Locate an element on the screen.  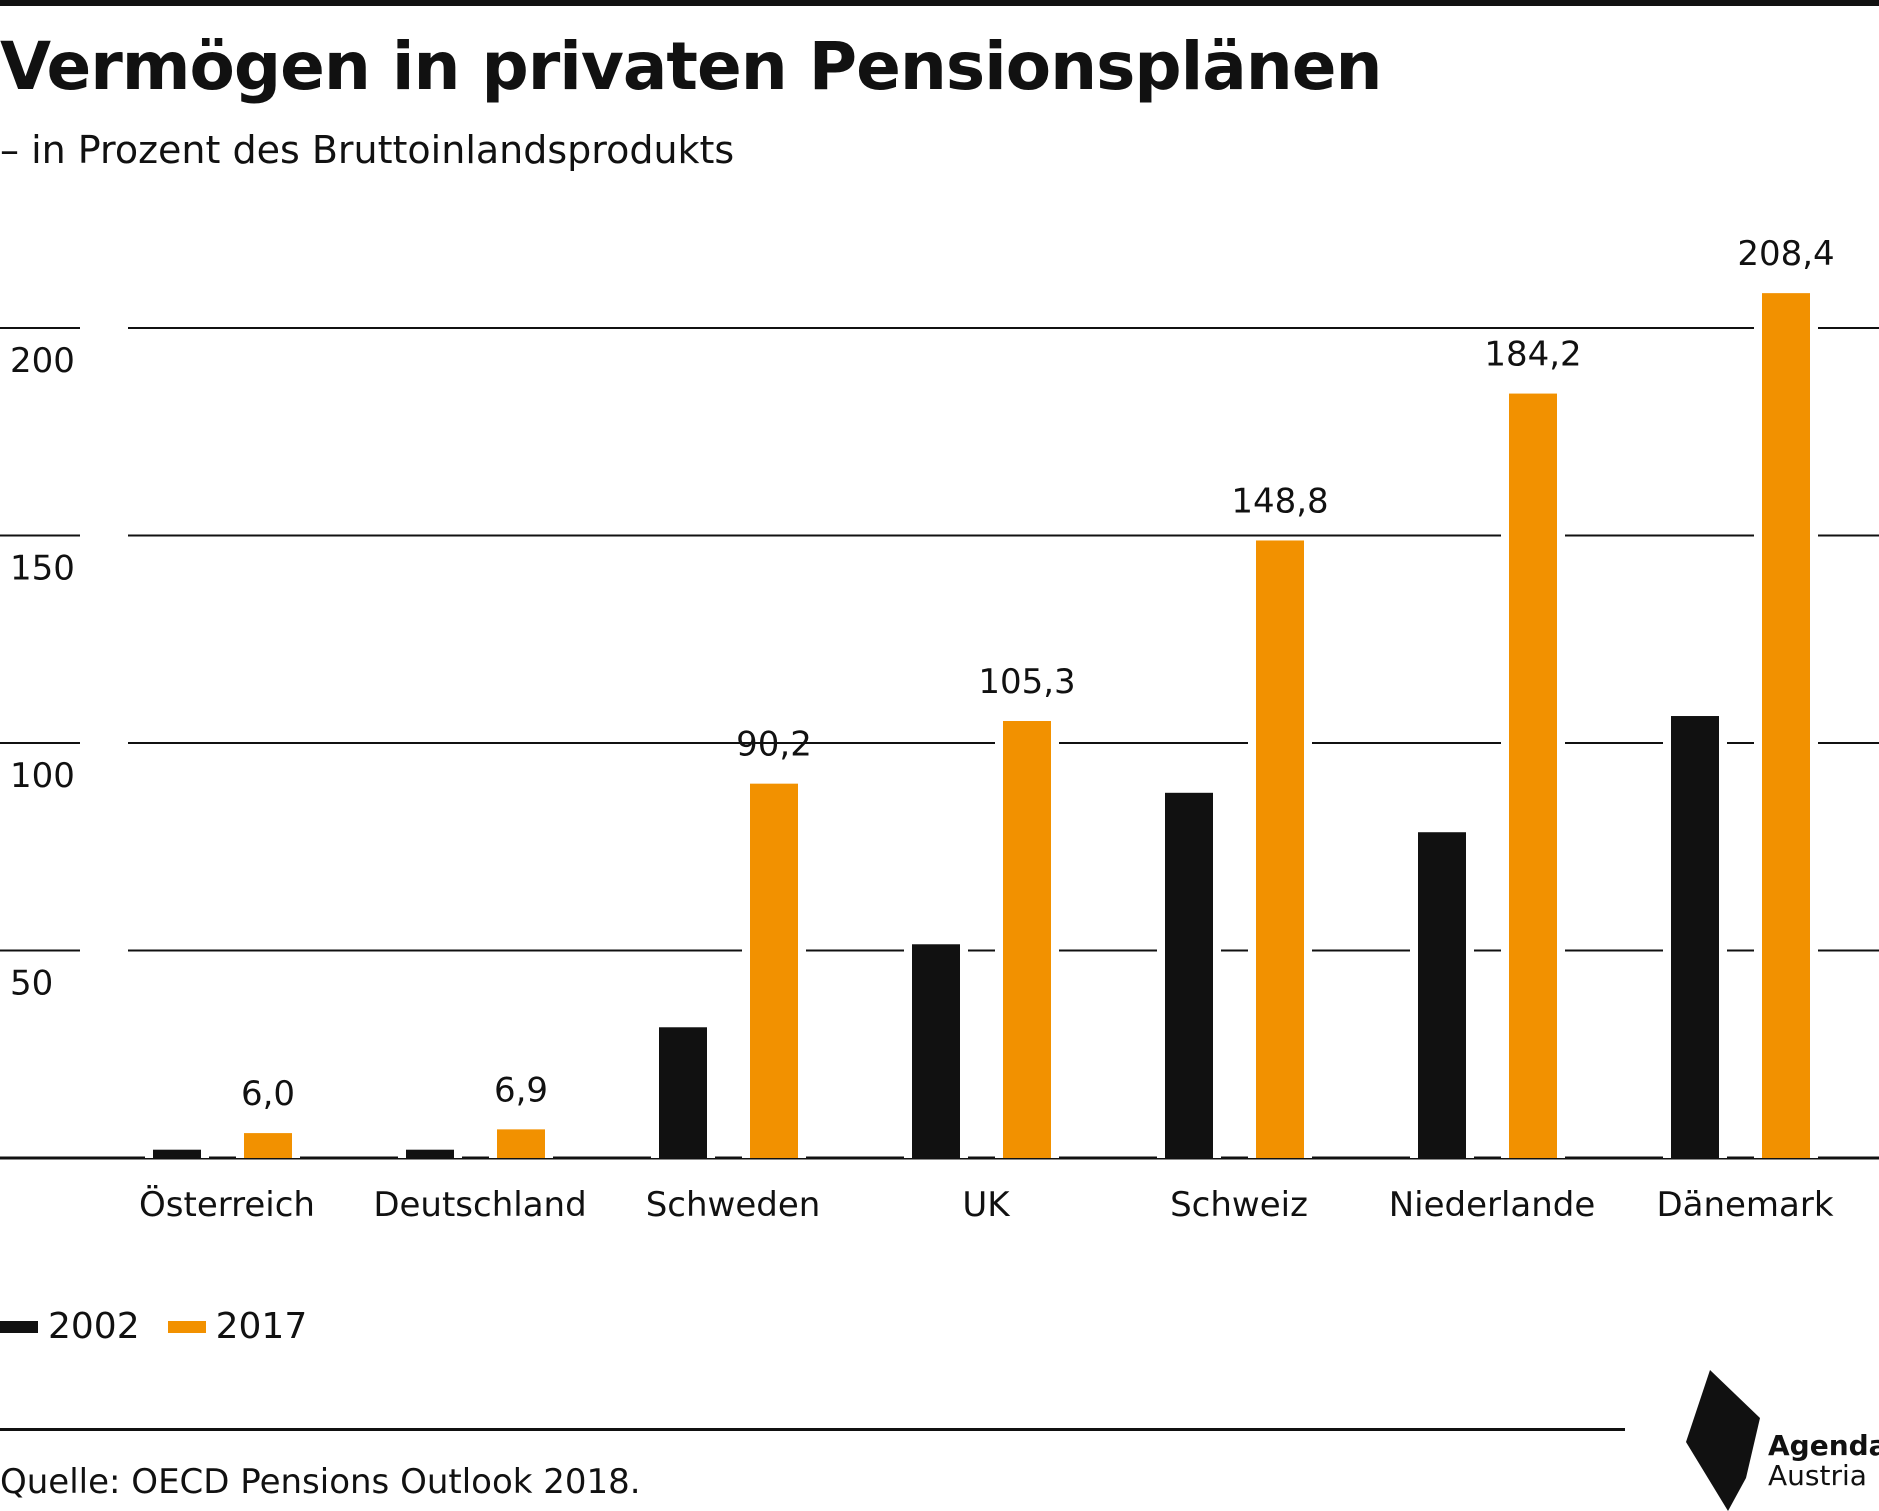
data-label: 105,3 is located at coordinates (1026, 682).